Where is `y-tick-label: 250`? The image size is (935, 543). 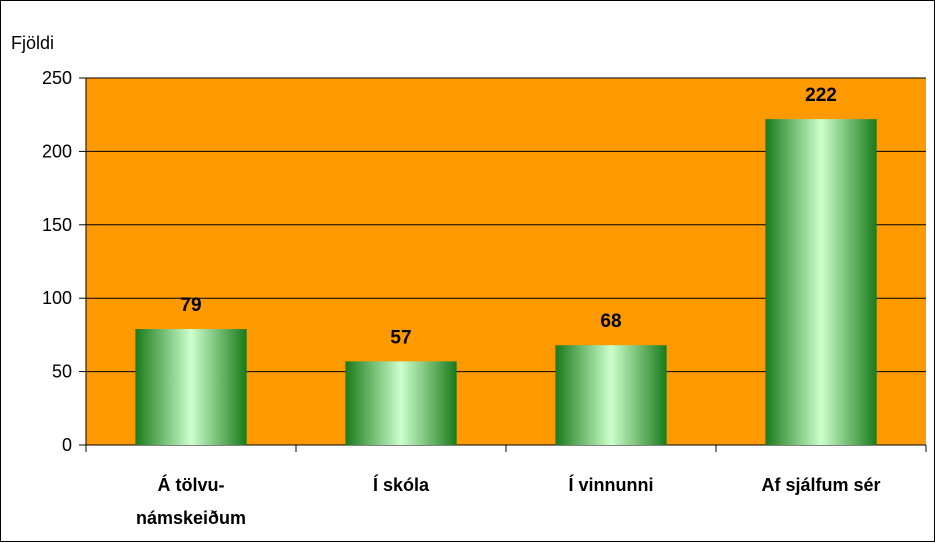 y-tick-label: 250 is located at coordinates (57, 78).